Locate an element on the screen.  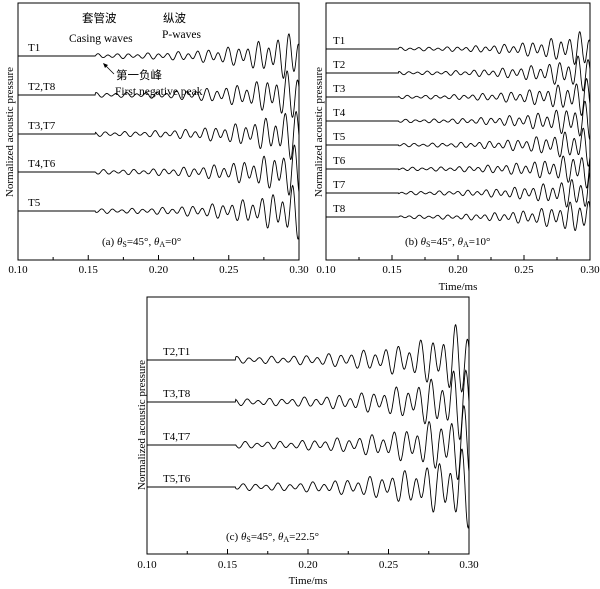
trace-t7 is located at coordinates (458, 189).